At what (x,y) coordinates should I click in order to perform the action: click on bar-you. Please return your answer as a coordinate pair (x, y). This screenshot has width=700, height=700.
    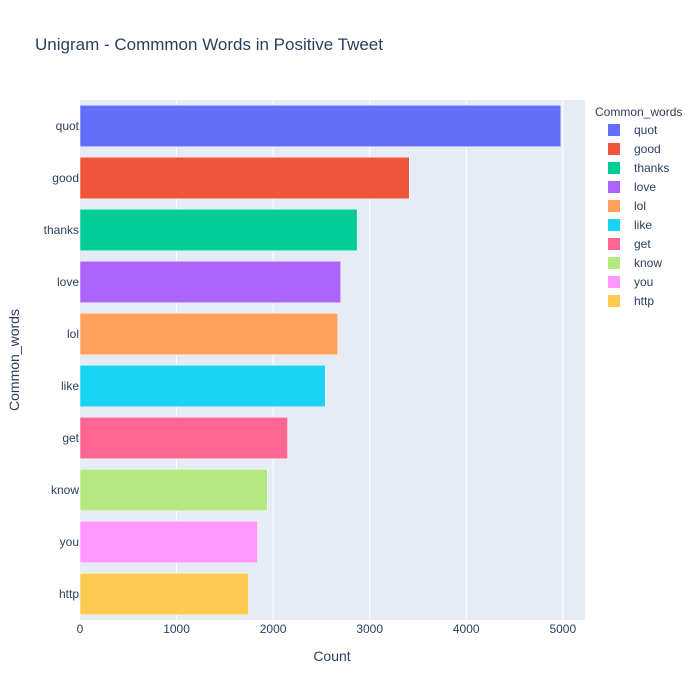
    Looking at the image, I should click on (168, 542).